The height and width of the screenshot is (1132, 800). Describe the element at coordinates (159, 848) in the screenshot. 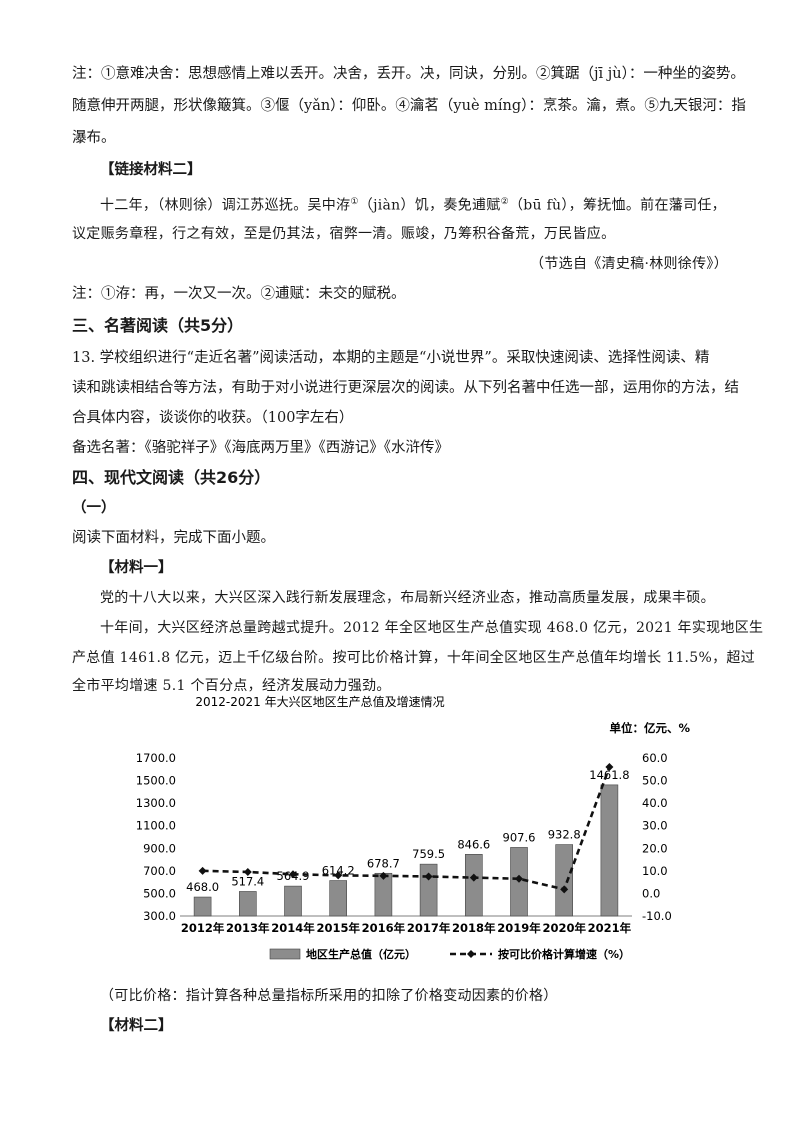

I see `left-tick-label: 900.0` at that location.